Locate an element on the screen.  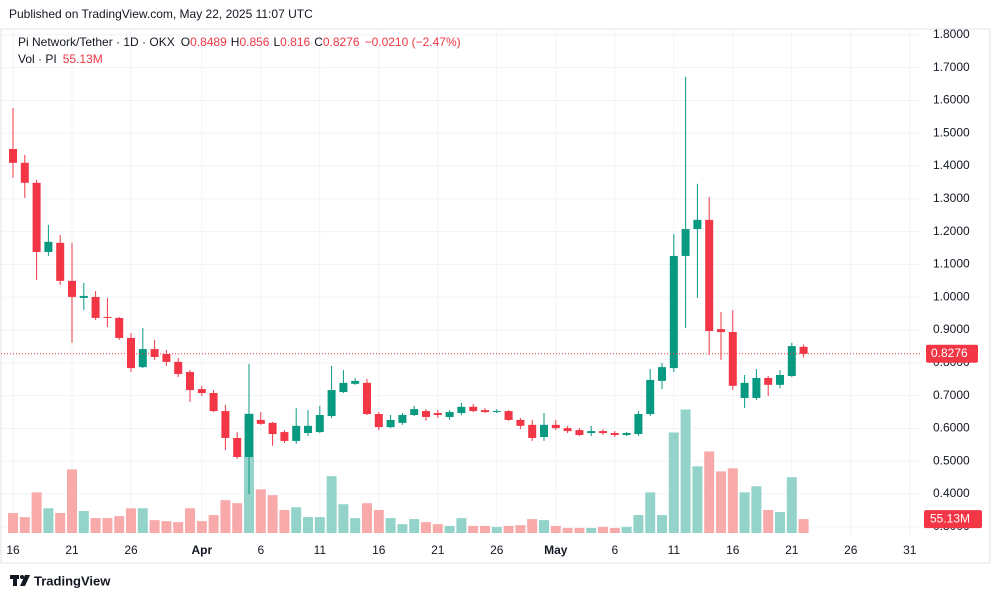
y-tick-label: 0.5000 is located at coordinates (951, 460).